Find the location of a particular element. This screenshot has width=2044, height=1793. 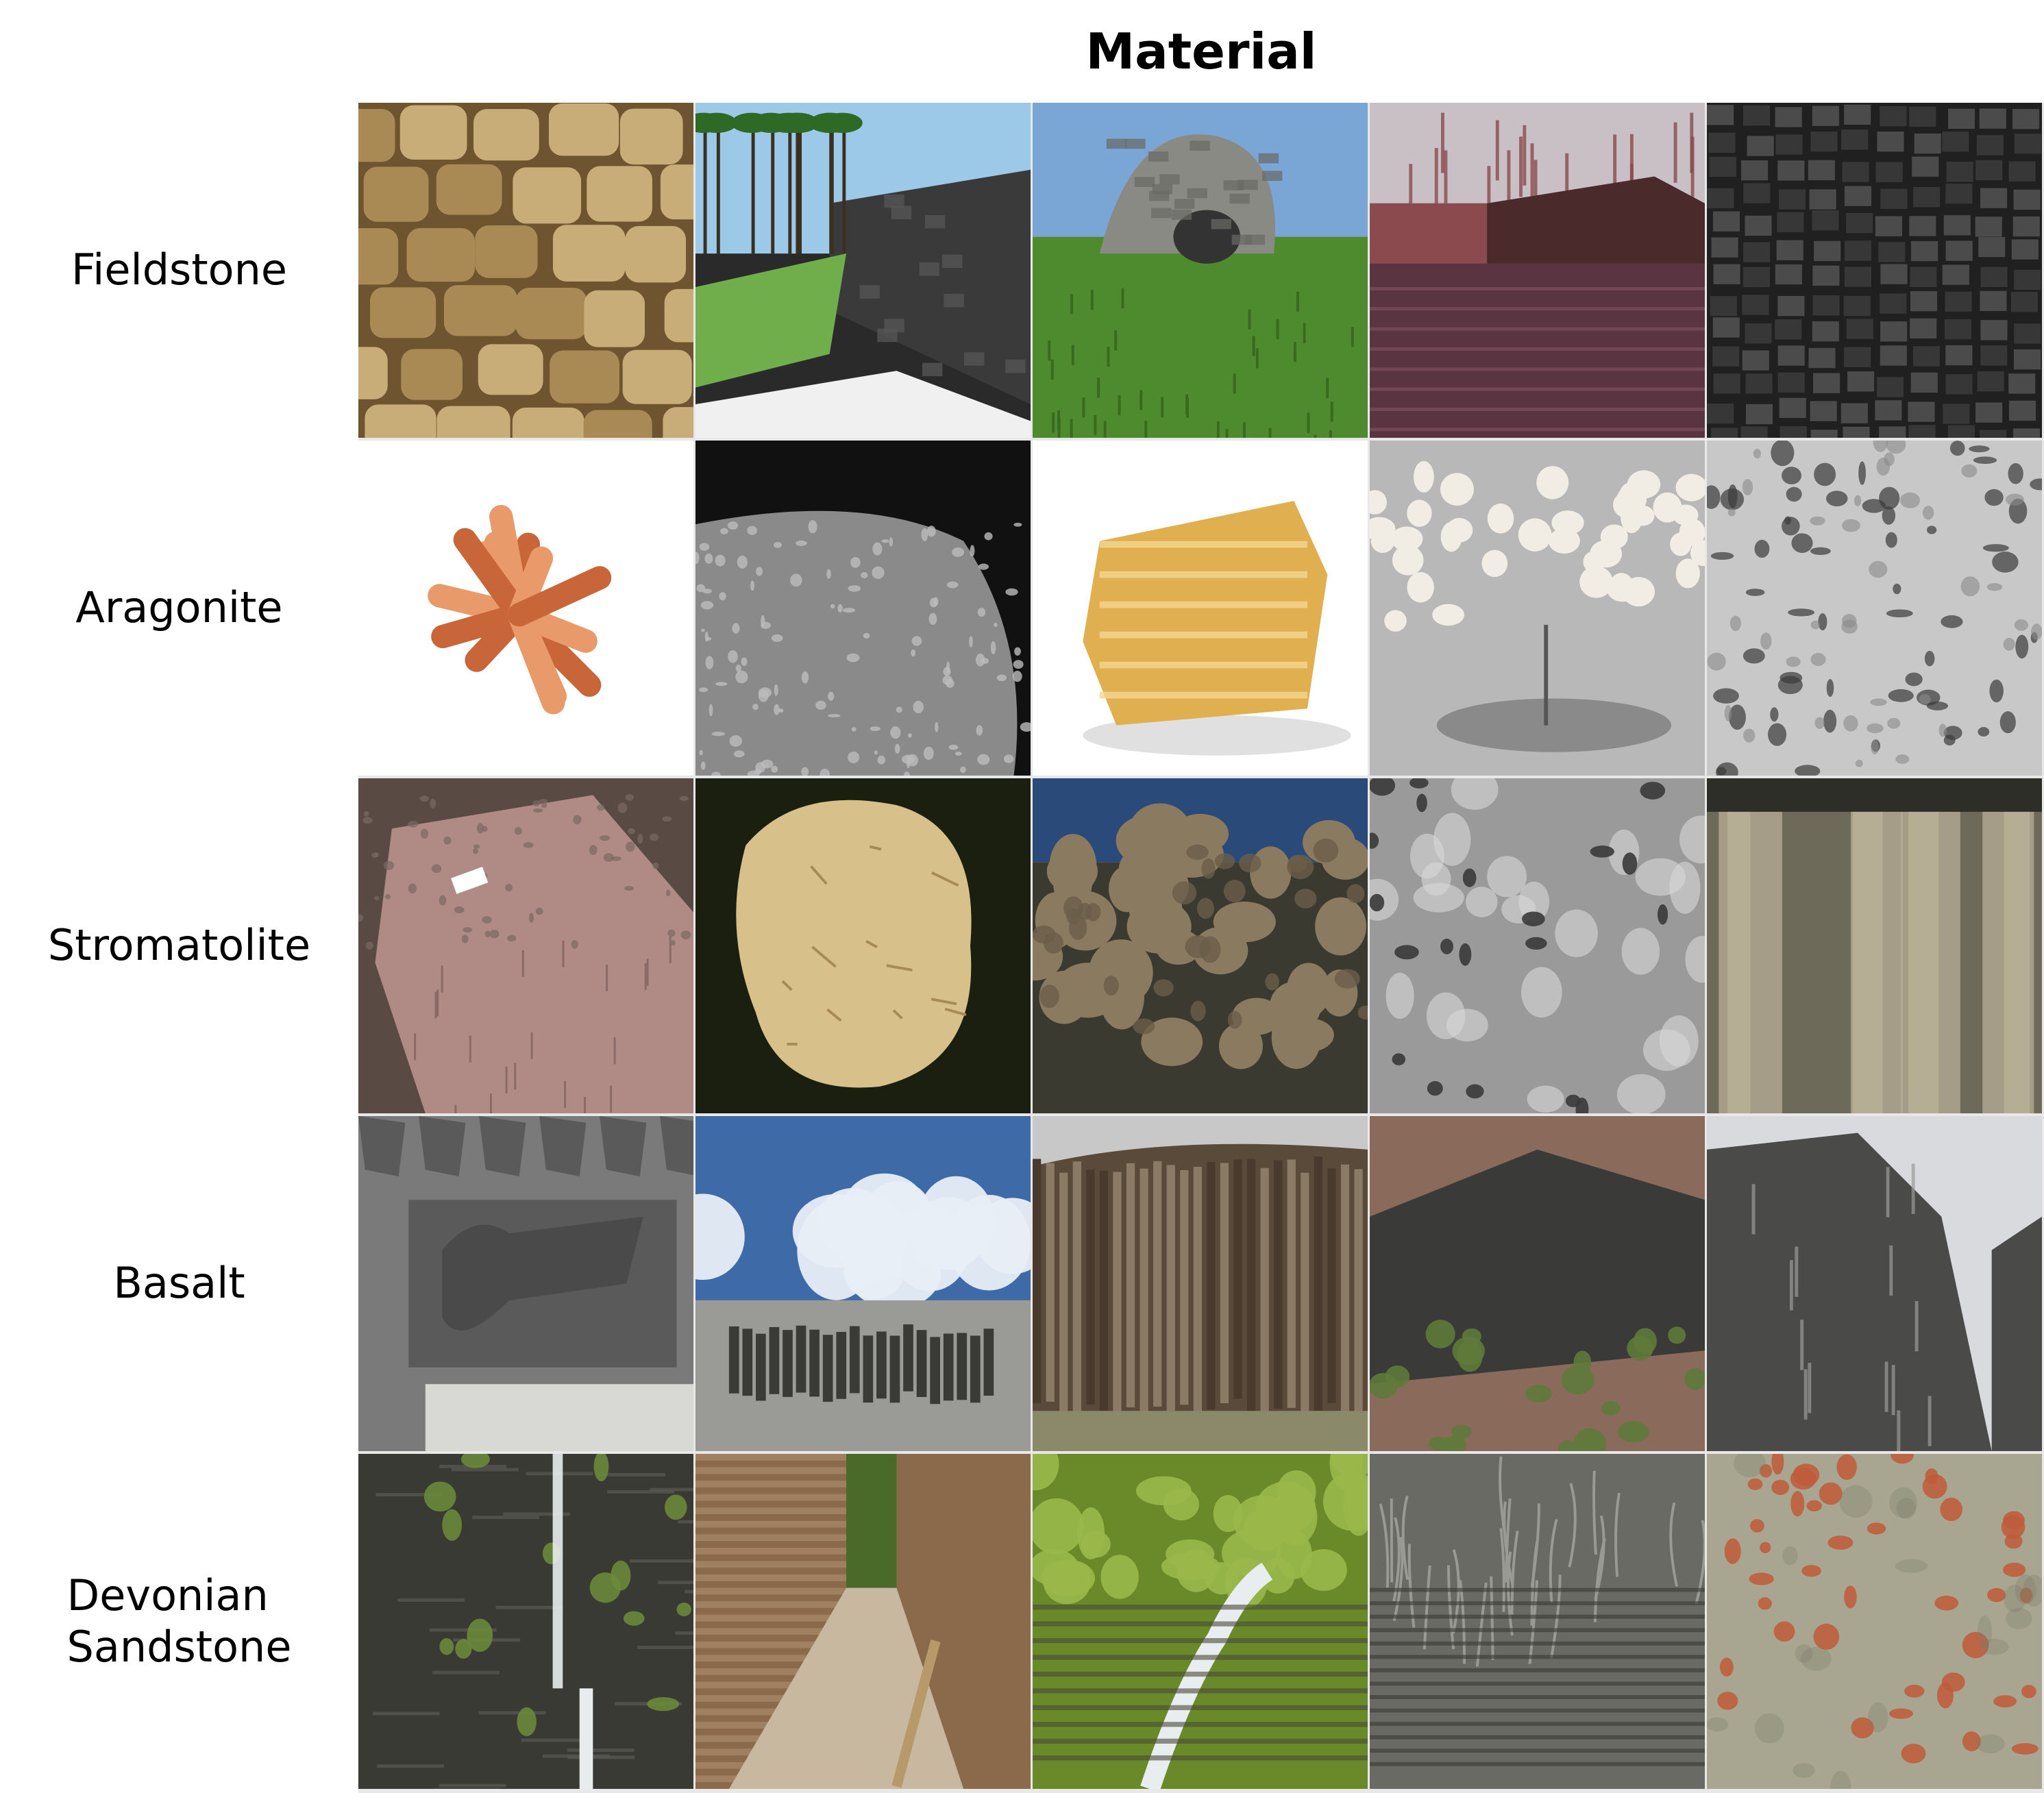

grid-image-beige-fossil is located at coordinates (863, 945).